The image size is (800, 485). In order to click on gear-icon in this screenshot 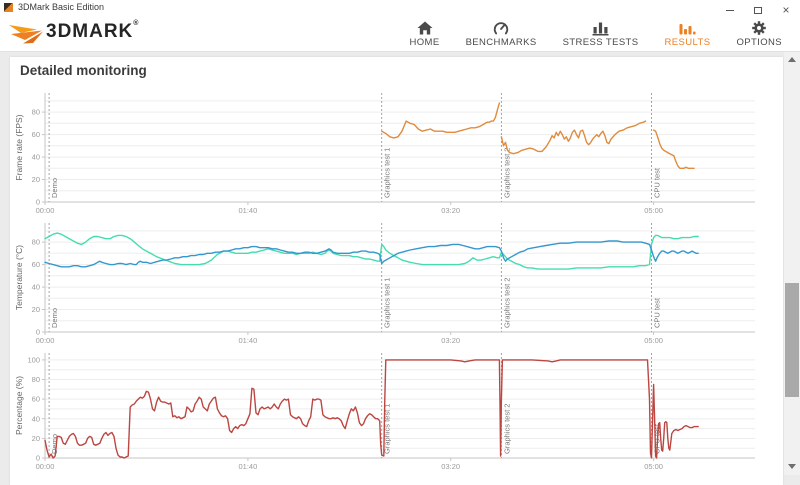, I will do `click(759, 27)`.